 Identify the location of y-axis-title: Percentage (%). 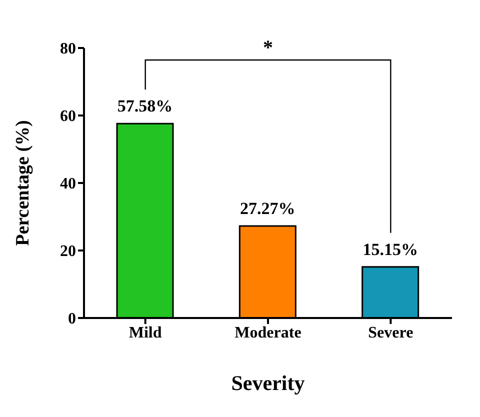
(23, 183).